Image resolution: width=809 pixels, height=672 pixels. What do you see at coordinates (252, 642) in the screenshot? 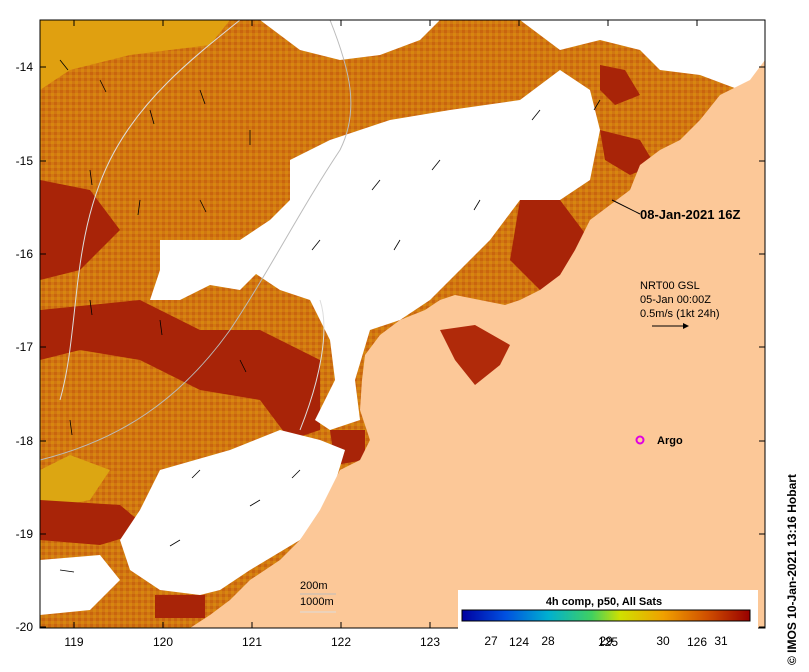
I see `lon-tick-label: 121` at bounding box center [252, 642].